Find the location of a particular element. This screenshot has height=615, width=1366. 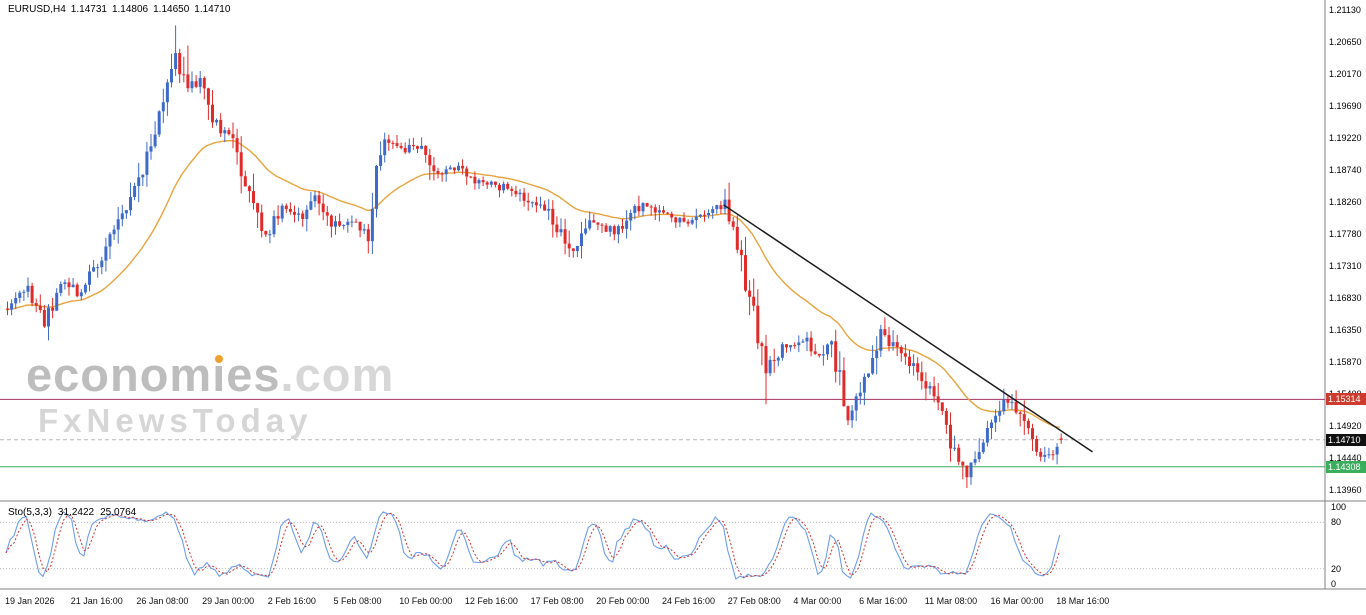

time-tick-label: 4 Mar 00:00 is located at coordinates (817, 601).